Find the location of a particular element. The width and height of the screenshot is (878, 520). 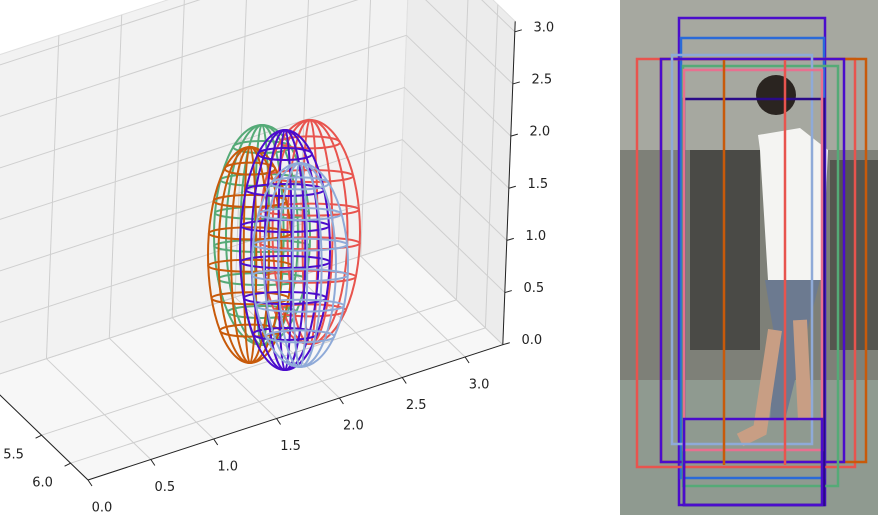

z-axis is located at coordinates (509, 183).